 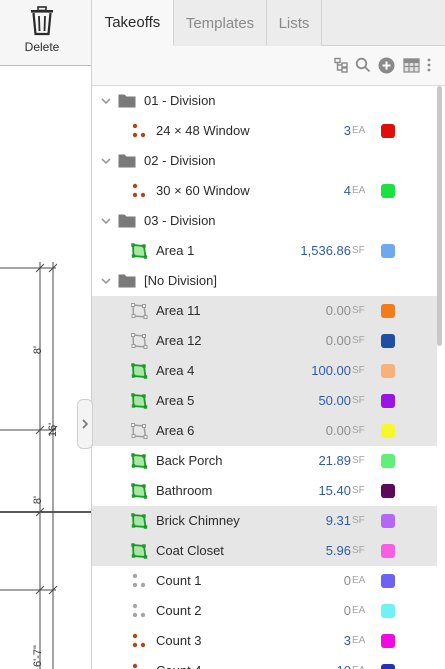 I want to click on item-name: Count 1, so click(x=179, y=580).